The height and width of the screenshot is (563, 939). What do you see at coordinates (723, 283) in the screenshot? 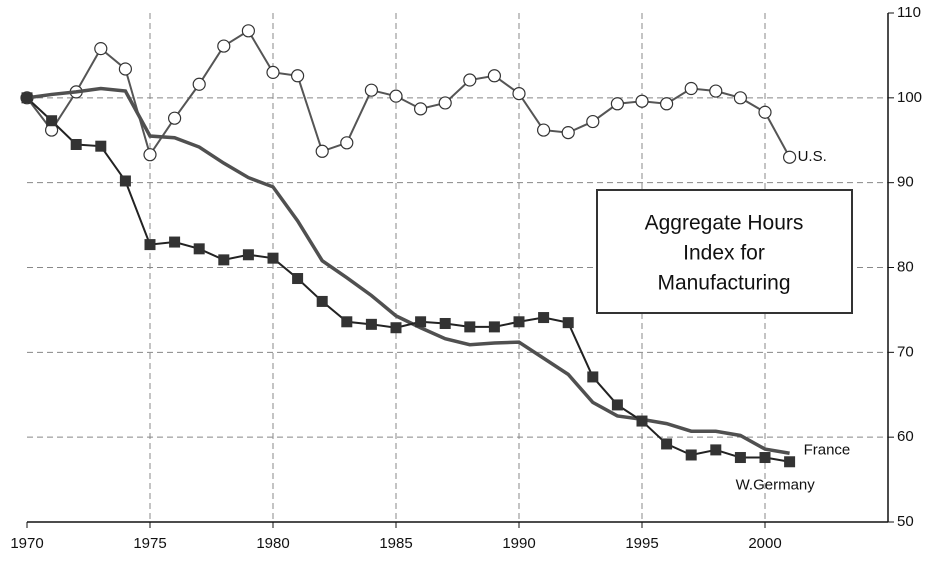
I see `annotation-text: Manufacturing` at bounding box center [723, 283].